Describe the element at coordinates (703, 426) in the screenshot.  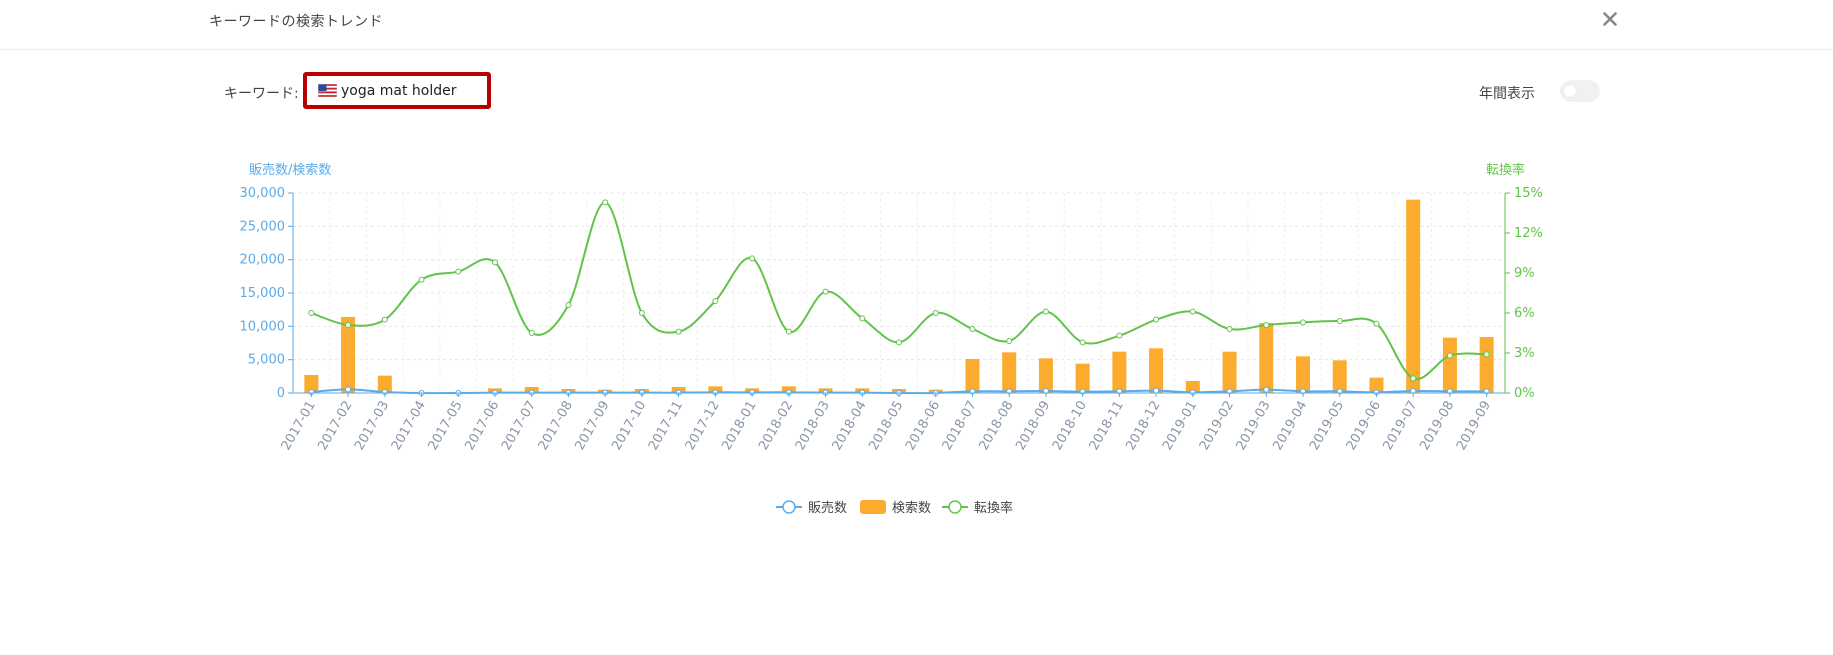
I see `x-tick-label-2017-12: 2017-12` at that location.